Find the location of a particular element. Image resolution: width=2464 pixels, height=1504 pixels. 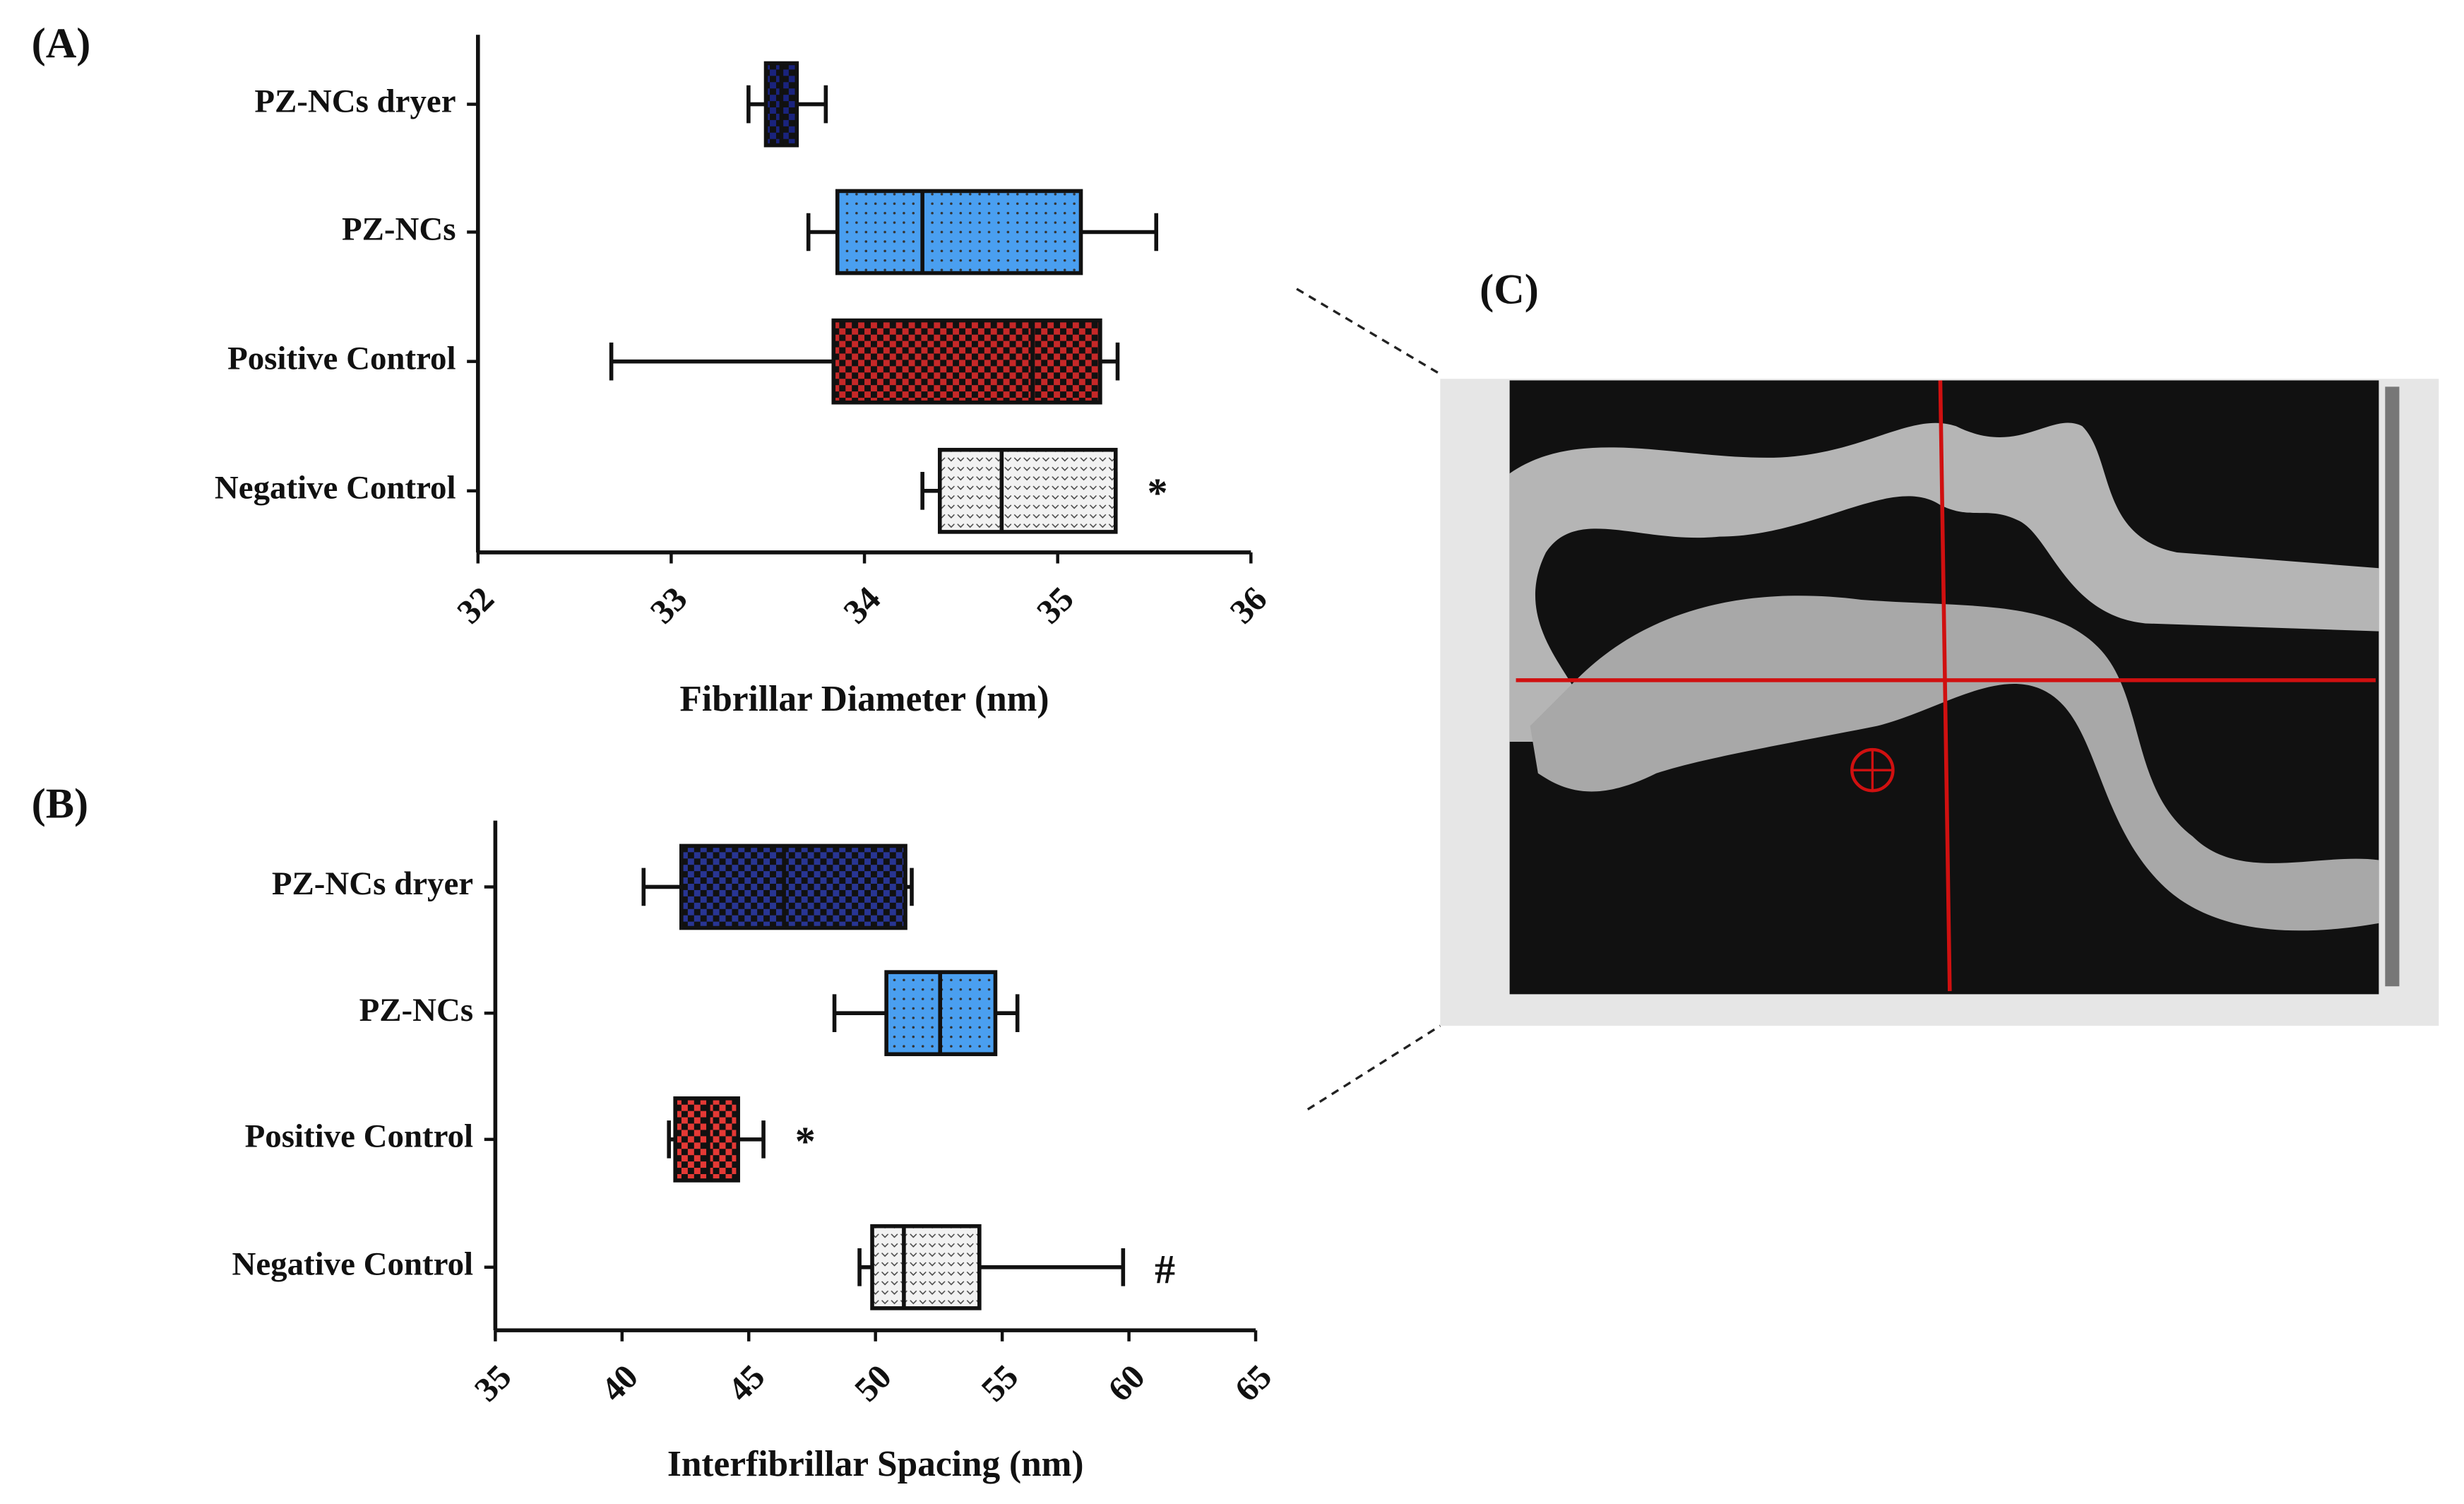

x-tick-label: 60 is located at coordinates (1126, 1383).